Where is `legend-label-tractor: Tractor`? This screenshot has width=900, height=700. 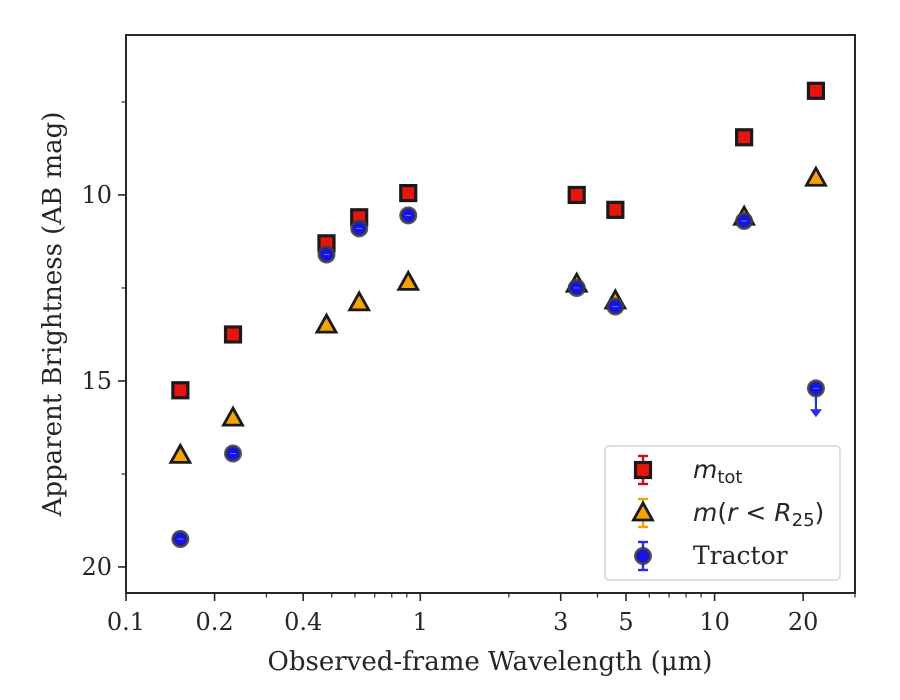
legend-label-tractor: Tractor is located at coordinates (740, 555).